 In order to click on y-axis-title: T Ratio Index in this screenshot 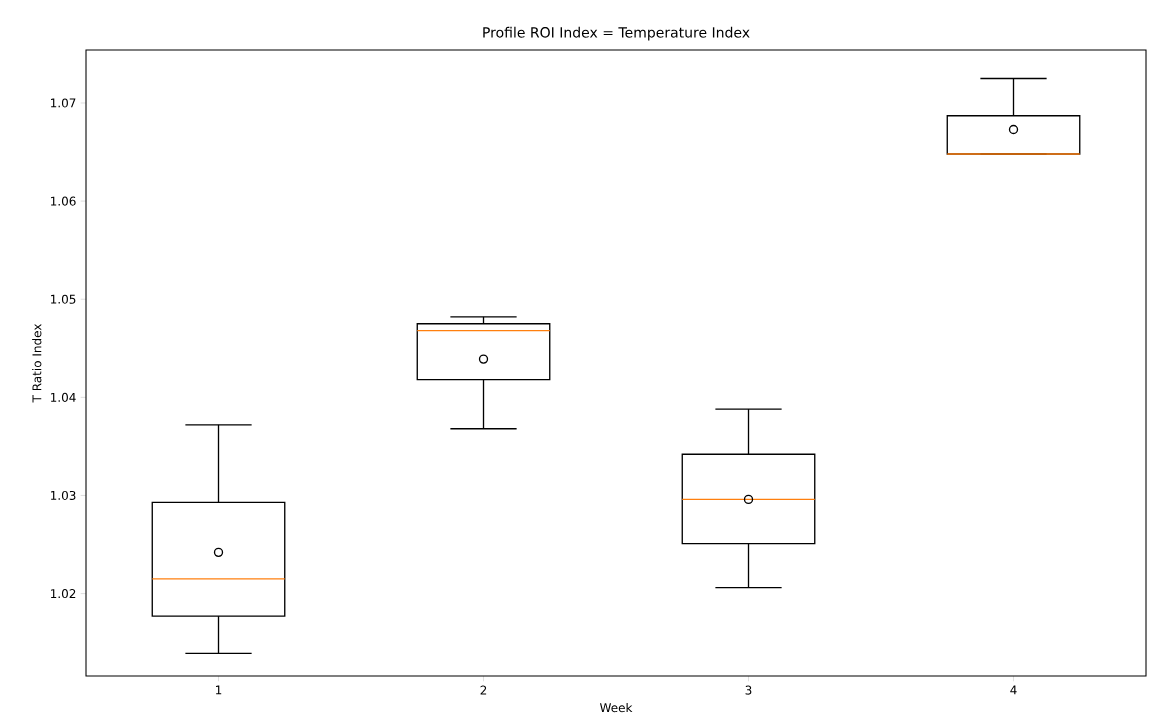, I will do `click(37, 363)`.